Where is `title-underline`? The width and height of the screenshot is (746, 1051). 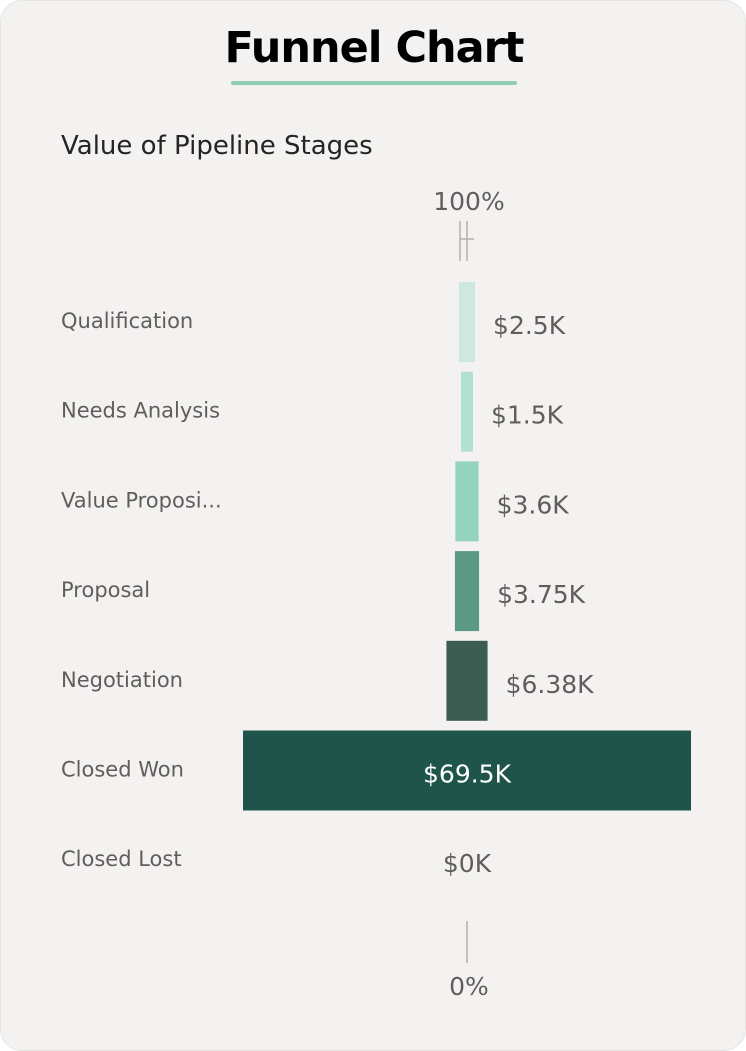 title-underline is located at coordinates (374, 83).